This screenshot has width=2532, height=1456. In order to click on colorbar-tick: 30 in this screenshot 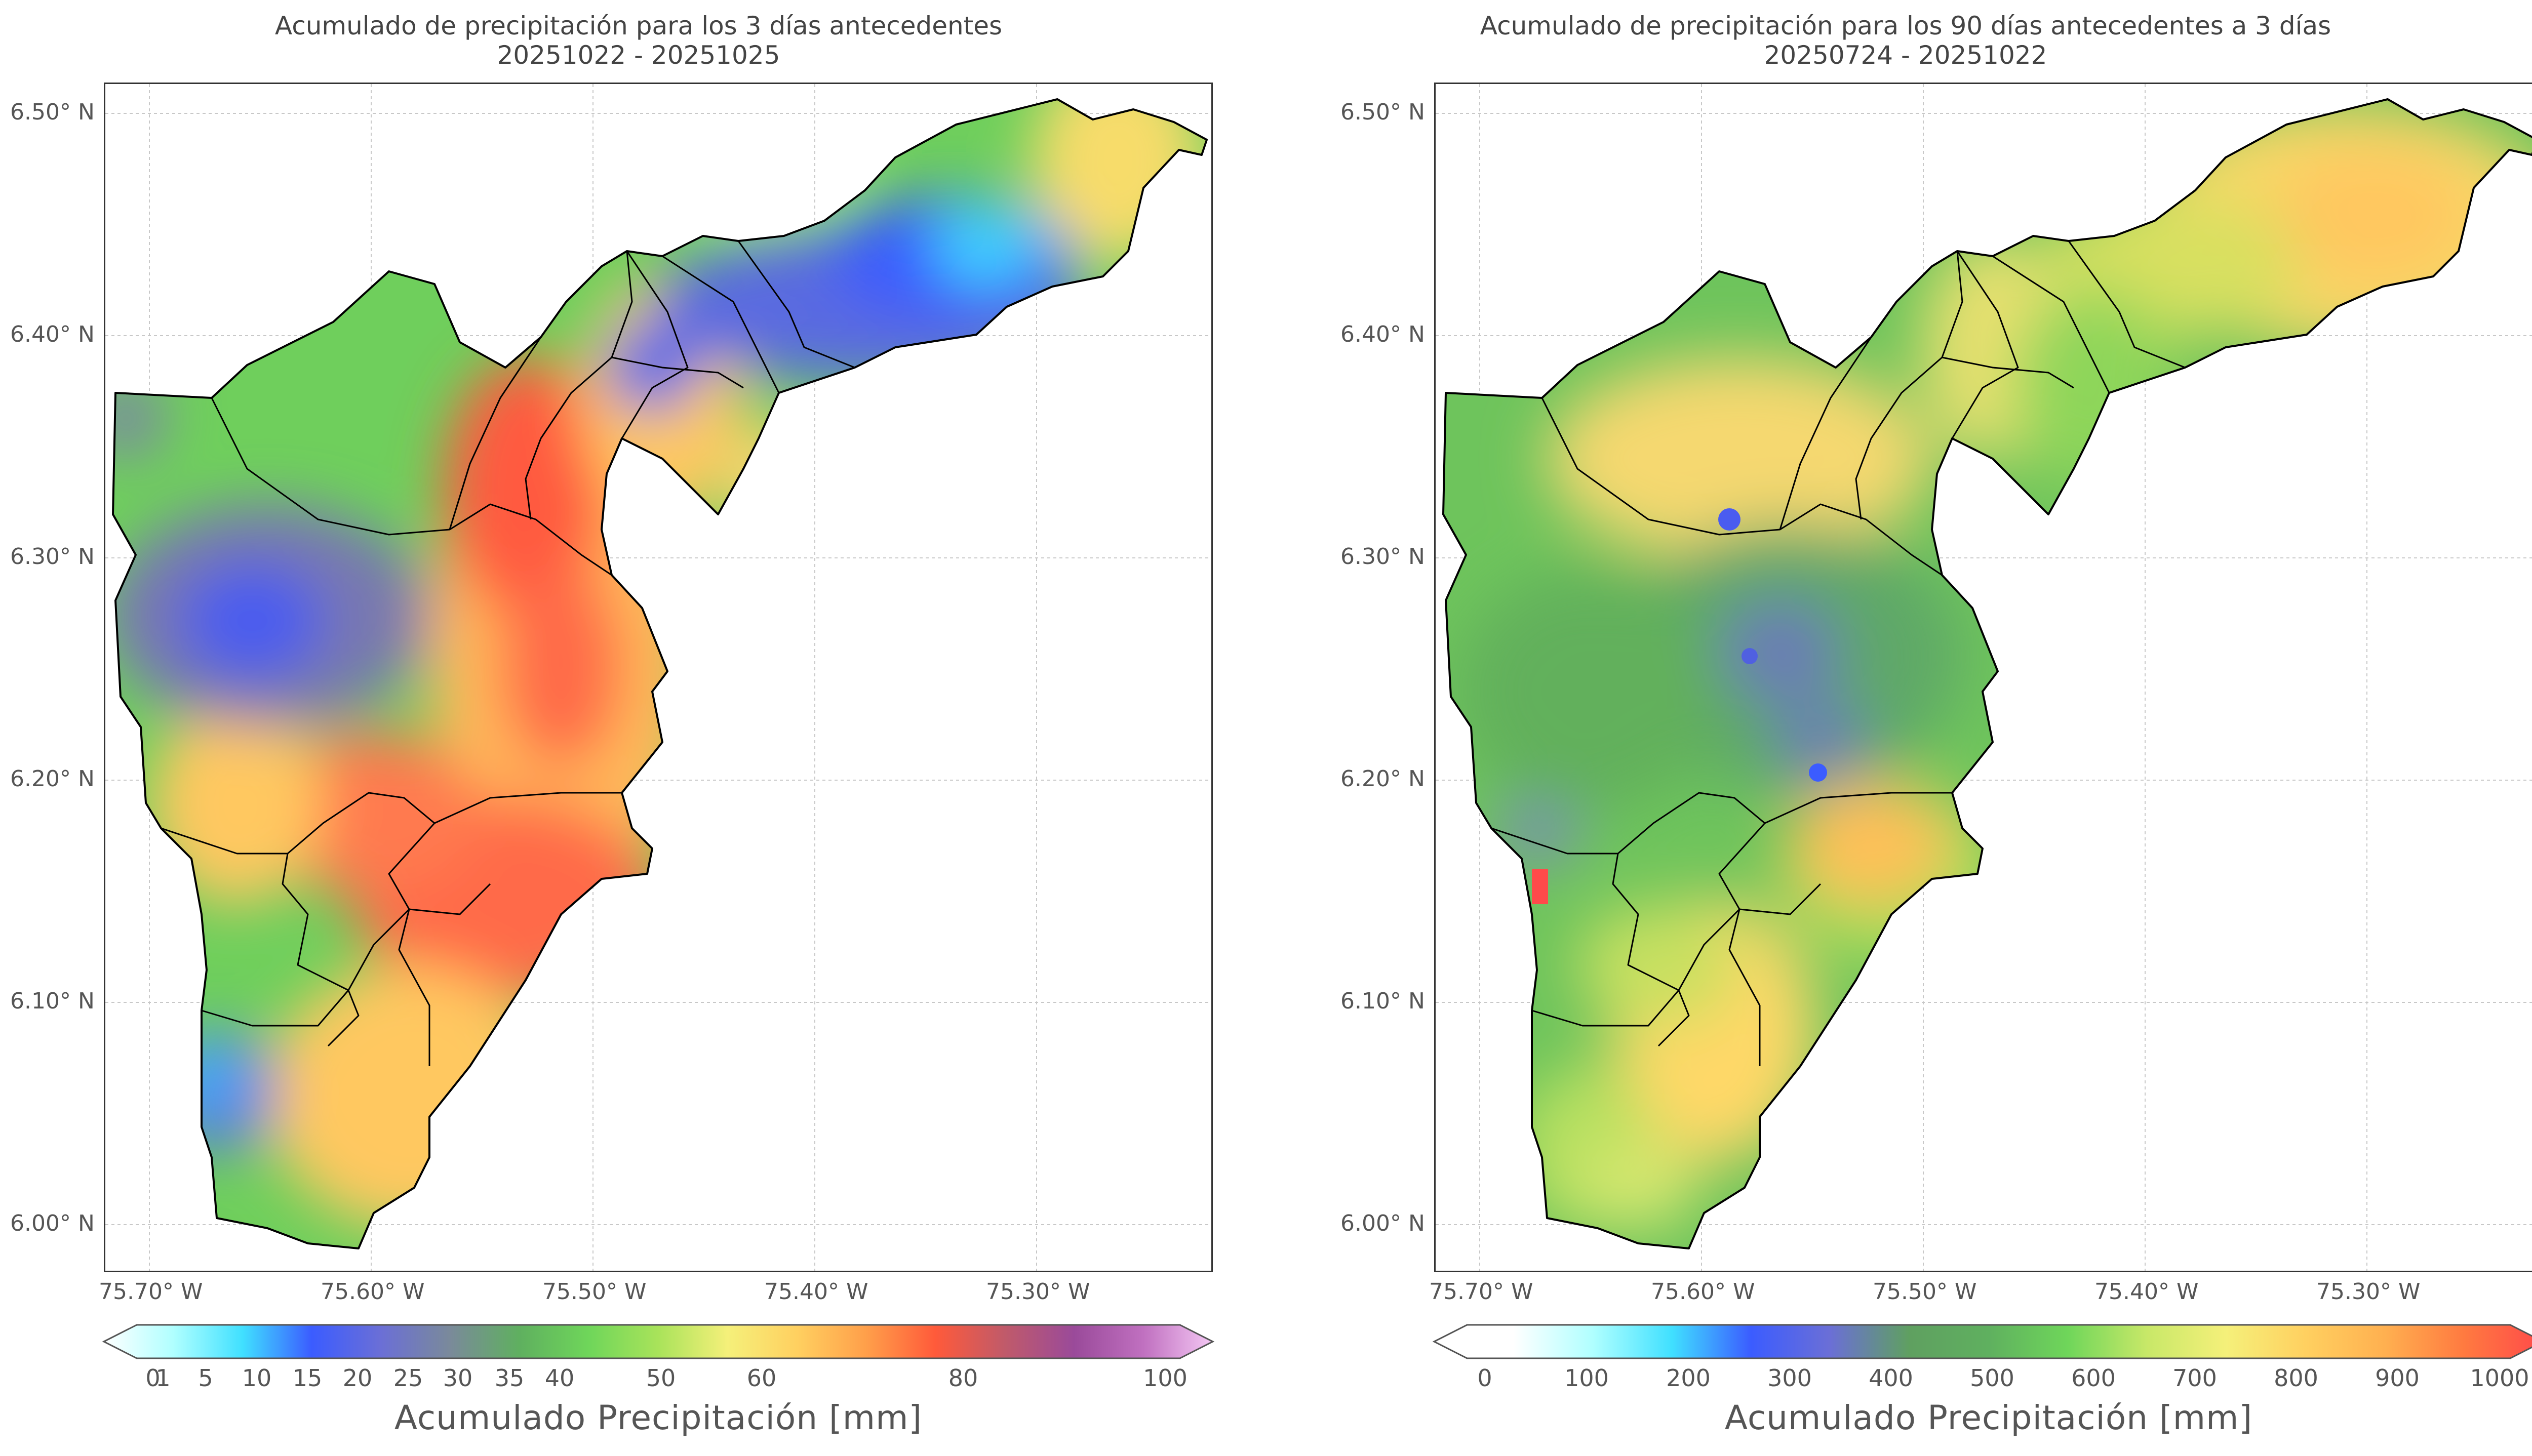, I will do `click(458, 1378)`.